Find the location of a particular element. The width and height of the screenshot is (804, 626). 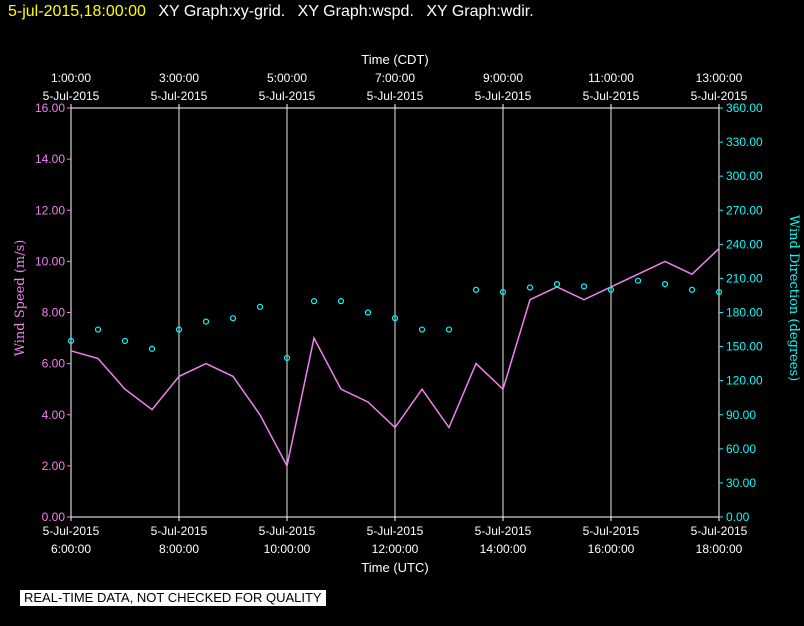

left-tick-label: 16.00 is located at coordinates (50, 108).